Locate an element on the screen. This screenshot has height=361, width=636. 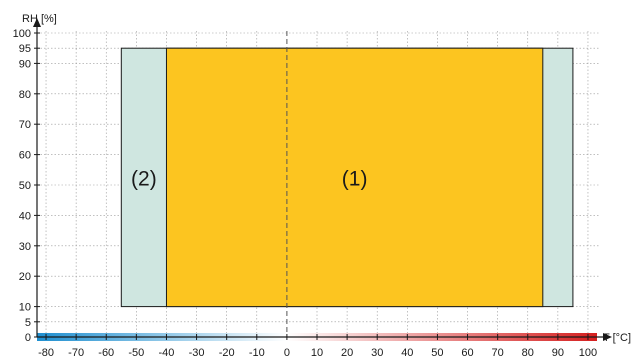
y-tick-label: 50 is located at coordinates (25, 186).